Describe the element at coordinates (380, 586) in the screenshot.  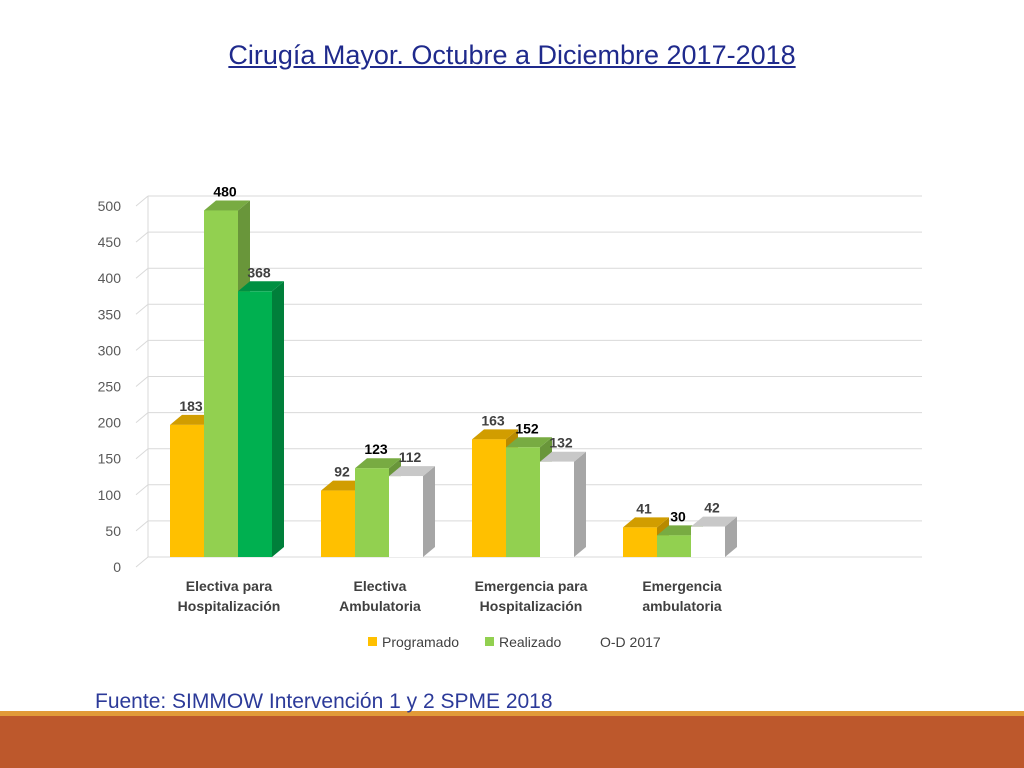
I see `category-label: Electiva` at that location.